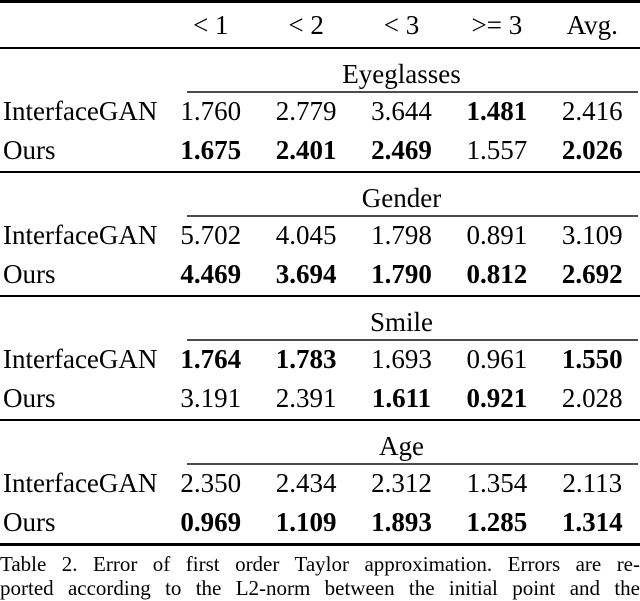  Describe the element at coordinates (401, 442) in the screenshot. I see `section-title: Age` at that location.